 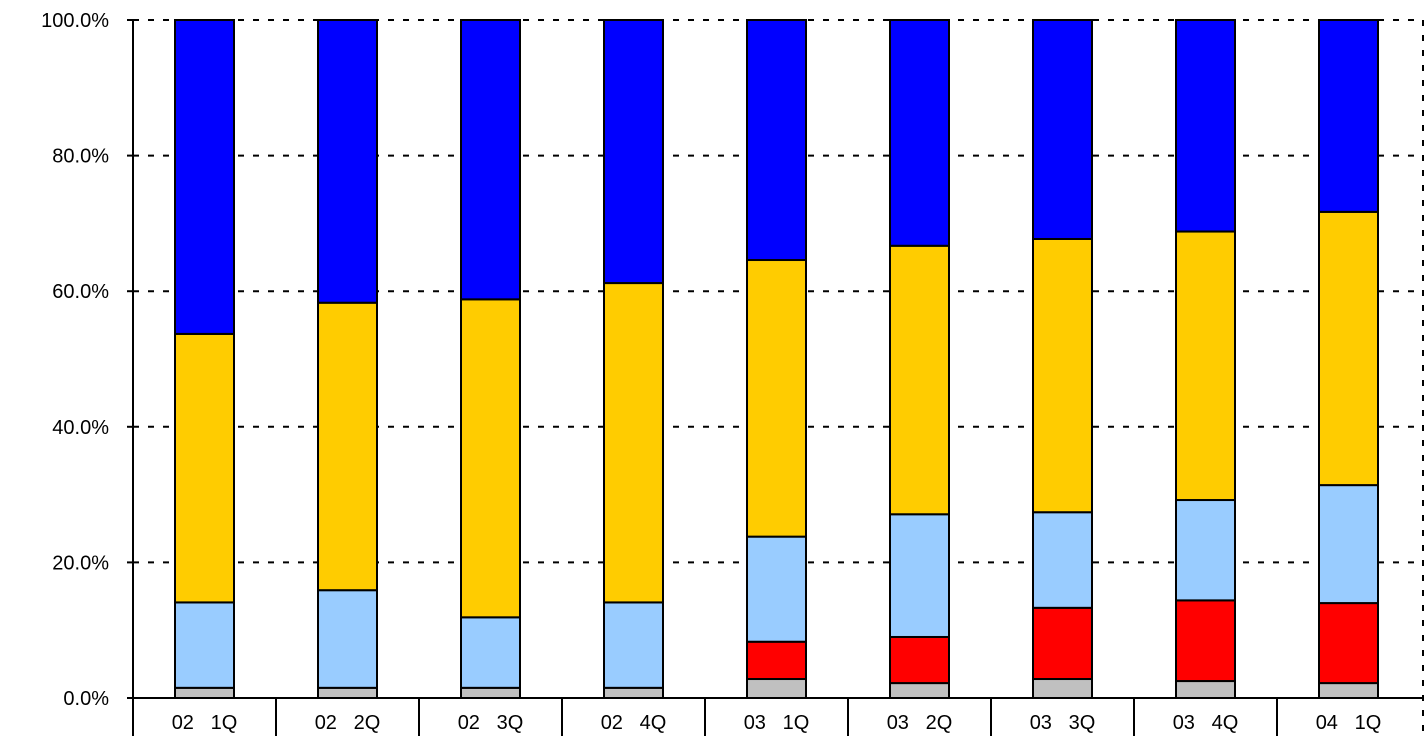 What do you see at coordinates (634, 723) in the screenshot?
I see `x-tick-label-3: 02 4Q` at bounding box center [634, 723].